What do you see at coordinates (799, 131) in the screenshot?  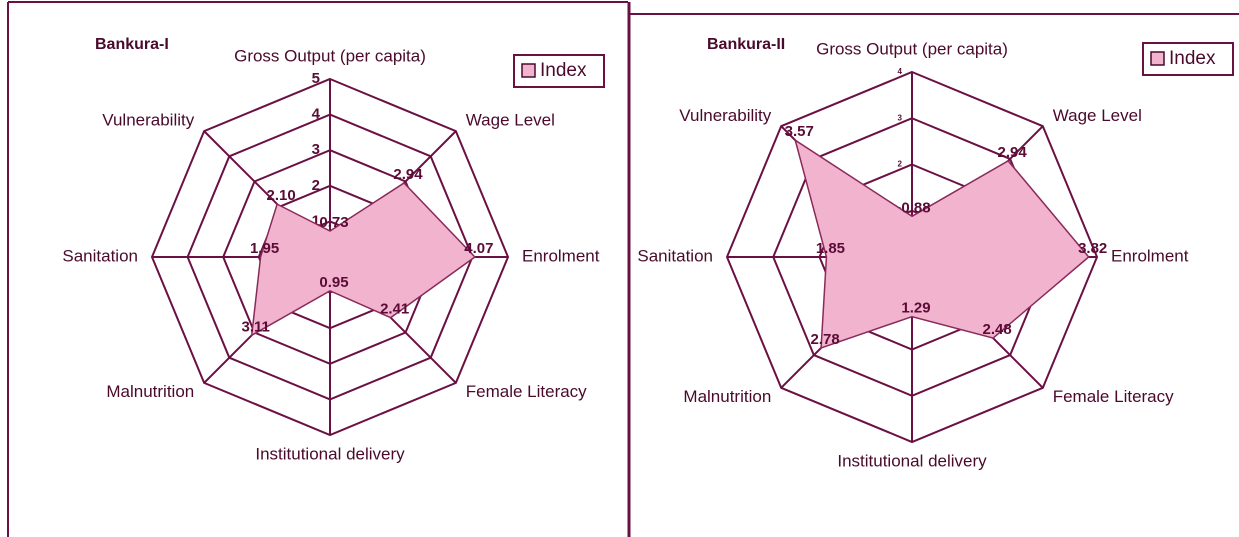 I see `value-label: 3.57` at bounding box center [799, 131].